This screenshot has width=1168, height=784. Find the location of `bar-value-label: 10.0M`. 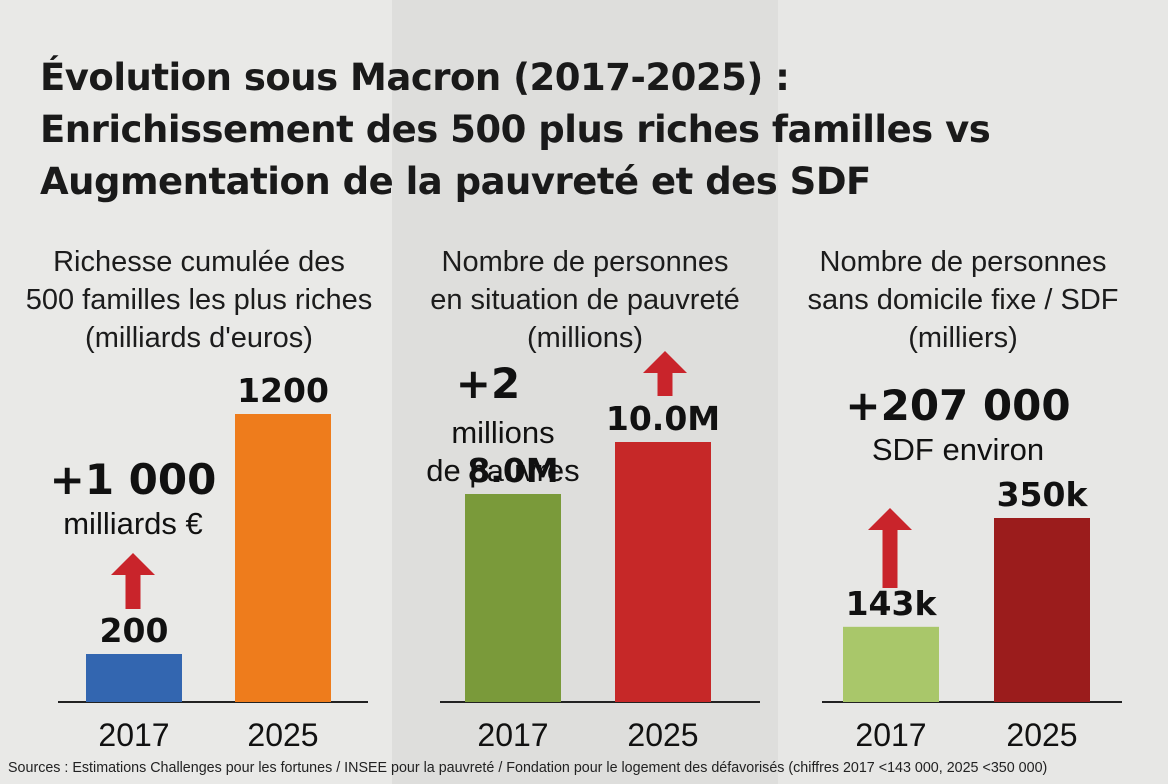

bar-value-label: 10.0M is located at coordinates (663, 418).